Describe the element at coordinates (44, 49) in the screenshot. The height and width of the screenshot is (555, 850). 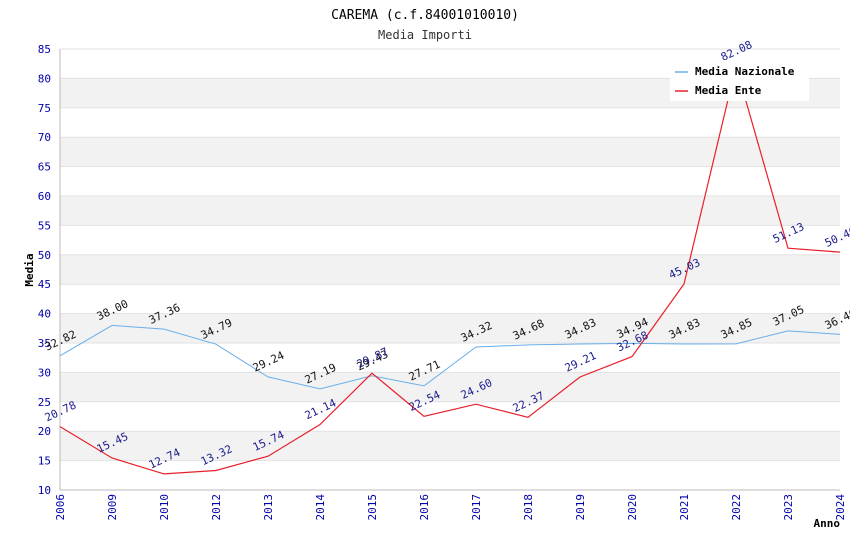
I see `y-tick-label: 85` at that location.